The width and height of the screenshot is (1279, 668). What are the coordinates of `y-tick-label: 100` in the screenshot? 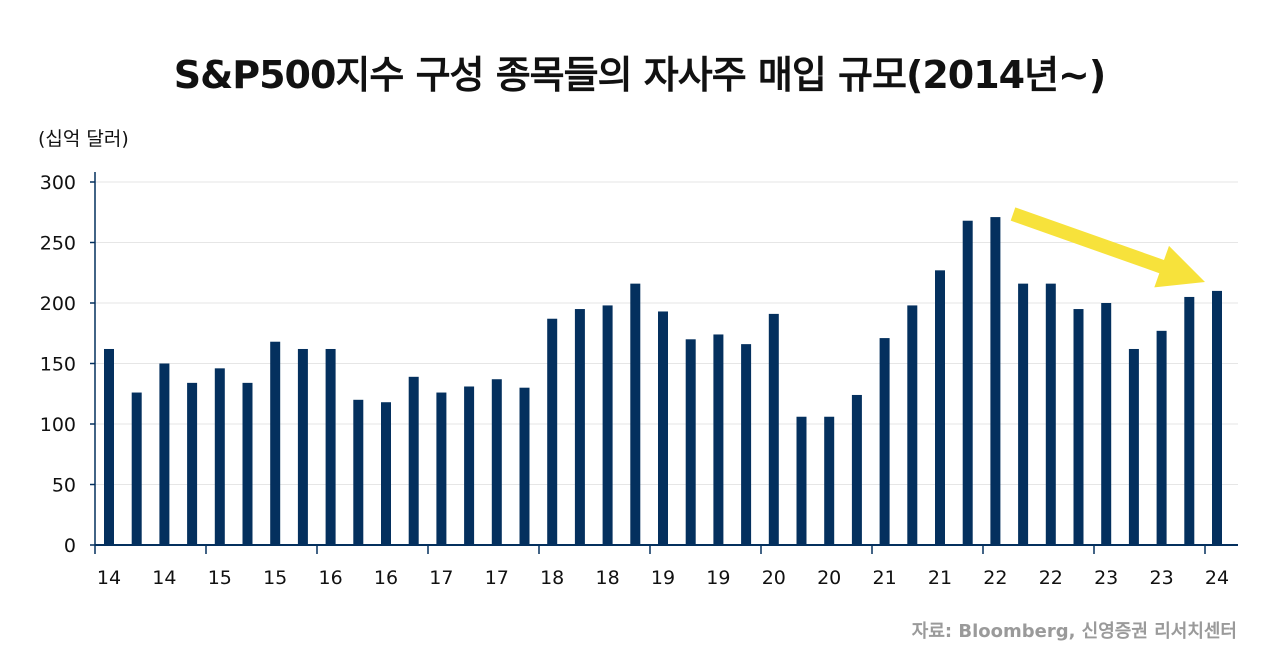 It's located at (58, 425).